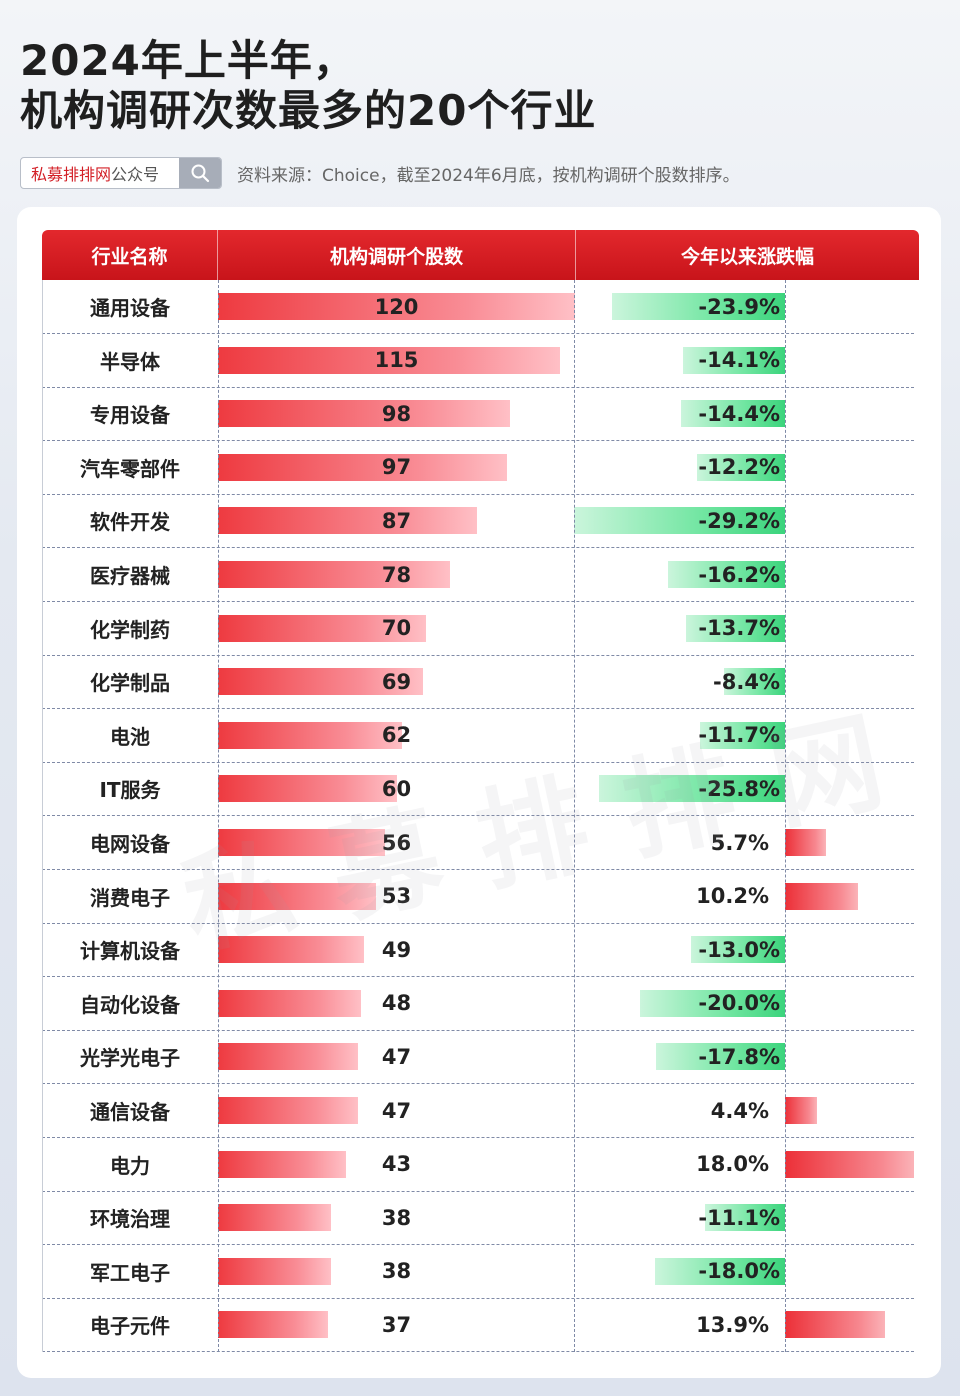  Describe the element at coordinates (396, 896) in the screenshot. I see `count-value: 53` at that location.